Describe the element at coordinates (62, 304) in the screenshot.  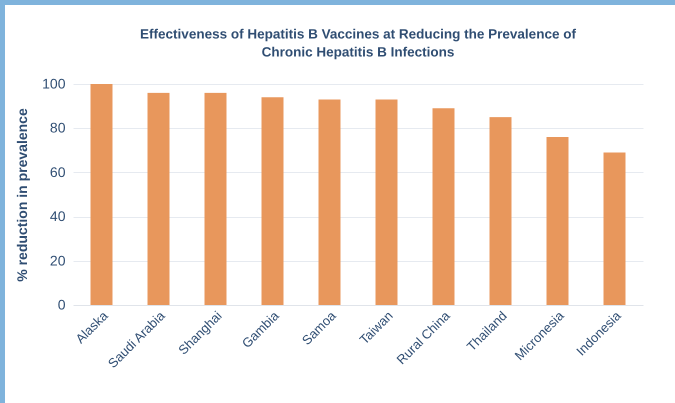
I see `y-tick-label: 0` at that location.